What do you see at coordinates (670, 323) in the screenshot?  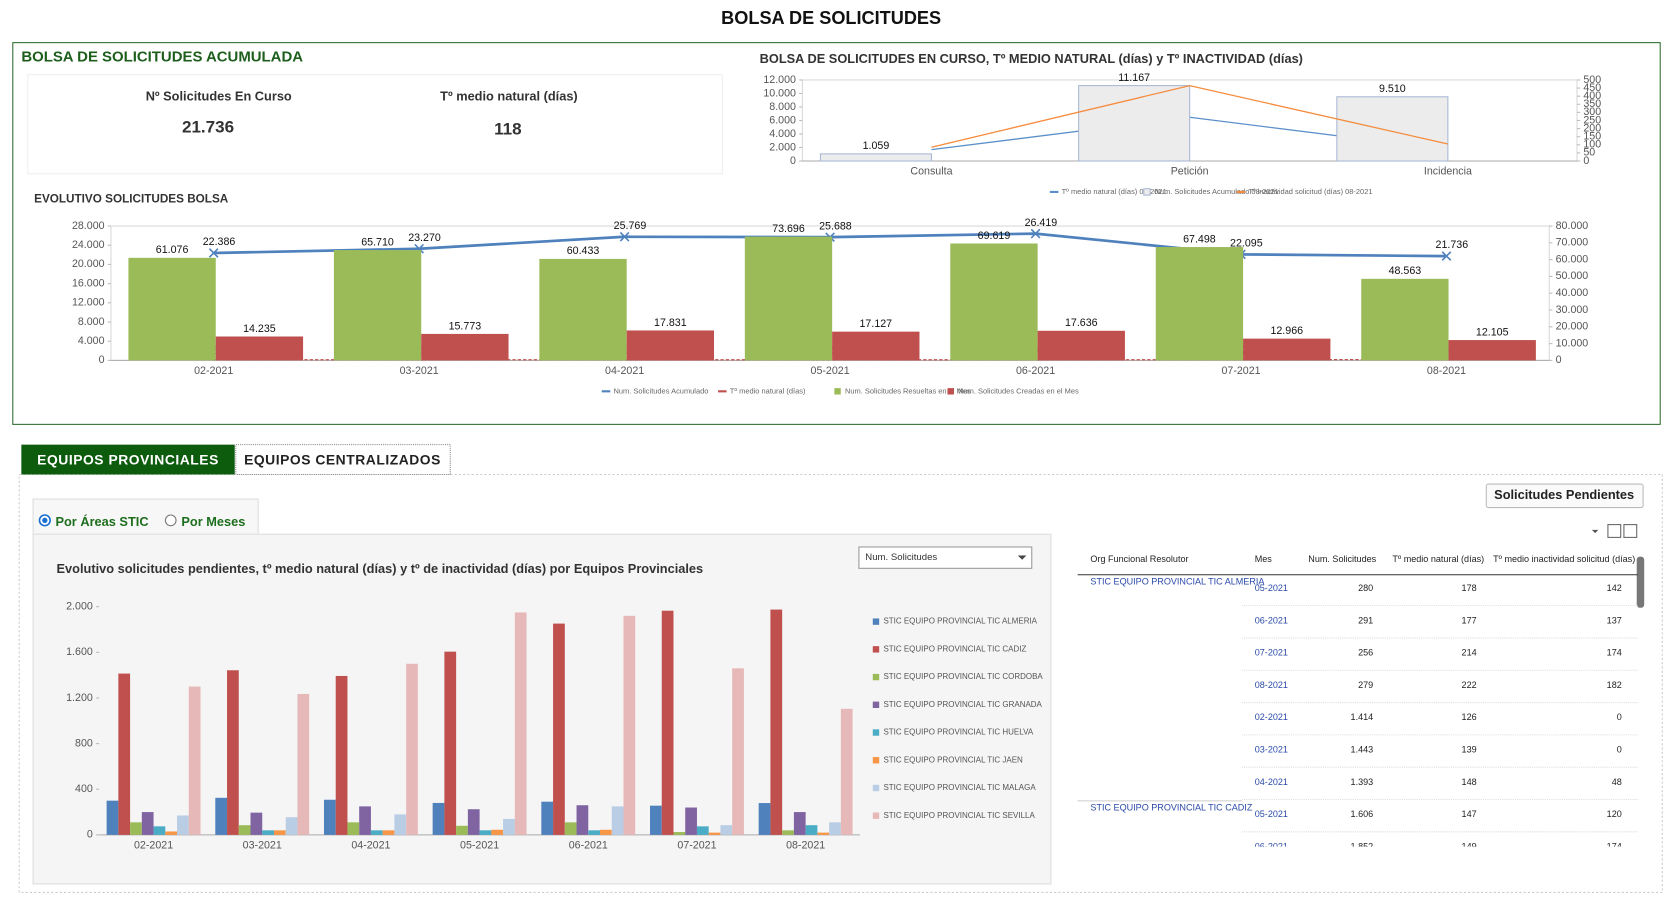 I see `bar-label: 17.831` at bounding box center [670, 323].